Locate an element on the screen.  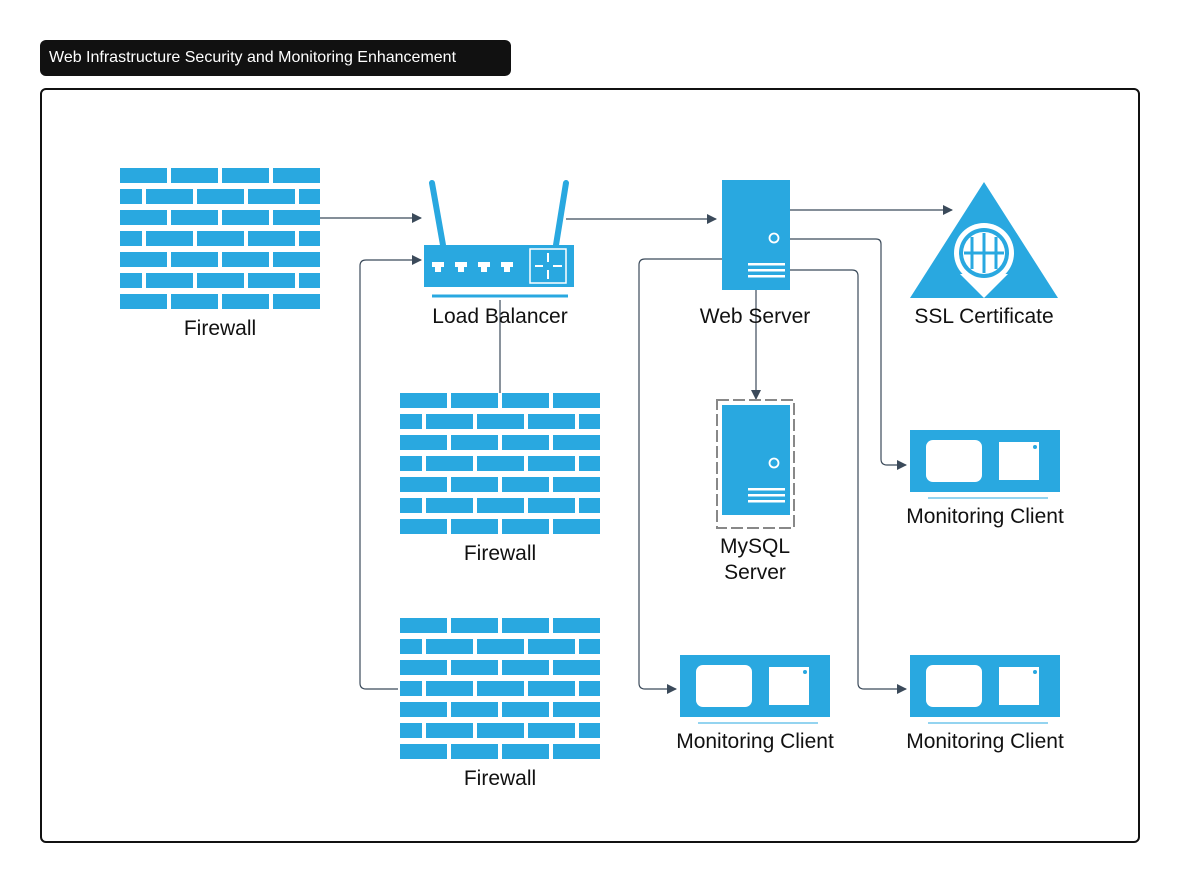
monitoring-client-2: Monitoring Client is located at coordinates (755, 703).